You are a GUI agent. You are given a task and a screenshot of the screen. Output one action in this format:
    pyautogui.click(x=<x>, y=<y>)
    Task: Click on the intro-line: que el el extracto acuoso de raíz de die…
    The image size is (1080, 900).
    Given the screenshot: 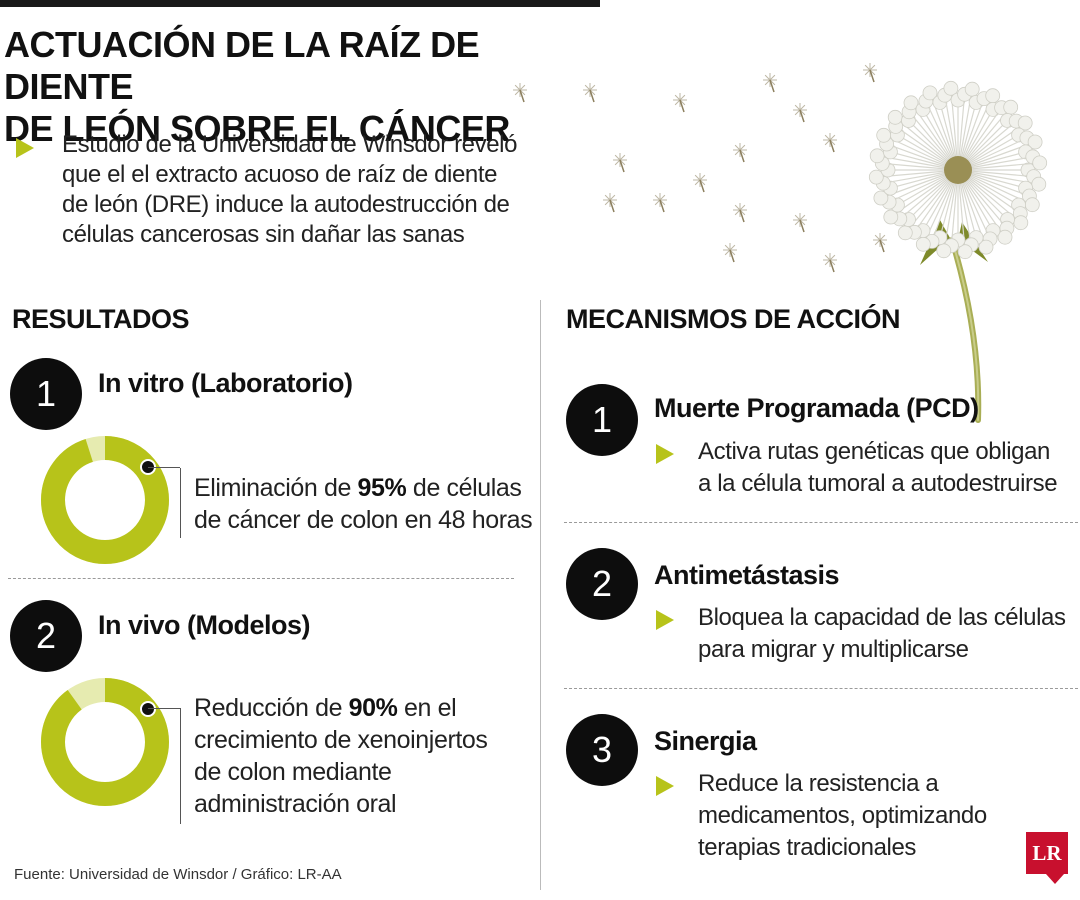 What is the action you would take?
    pyautogui.click(x=280, y=174)
    